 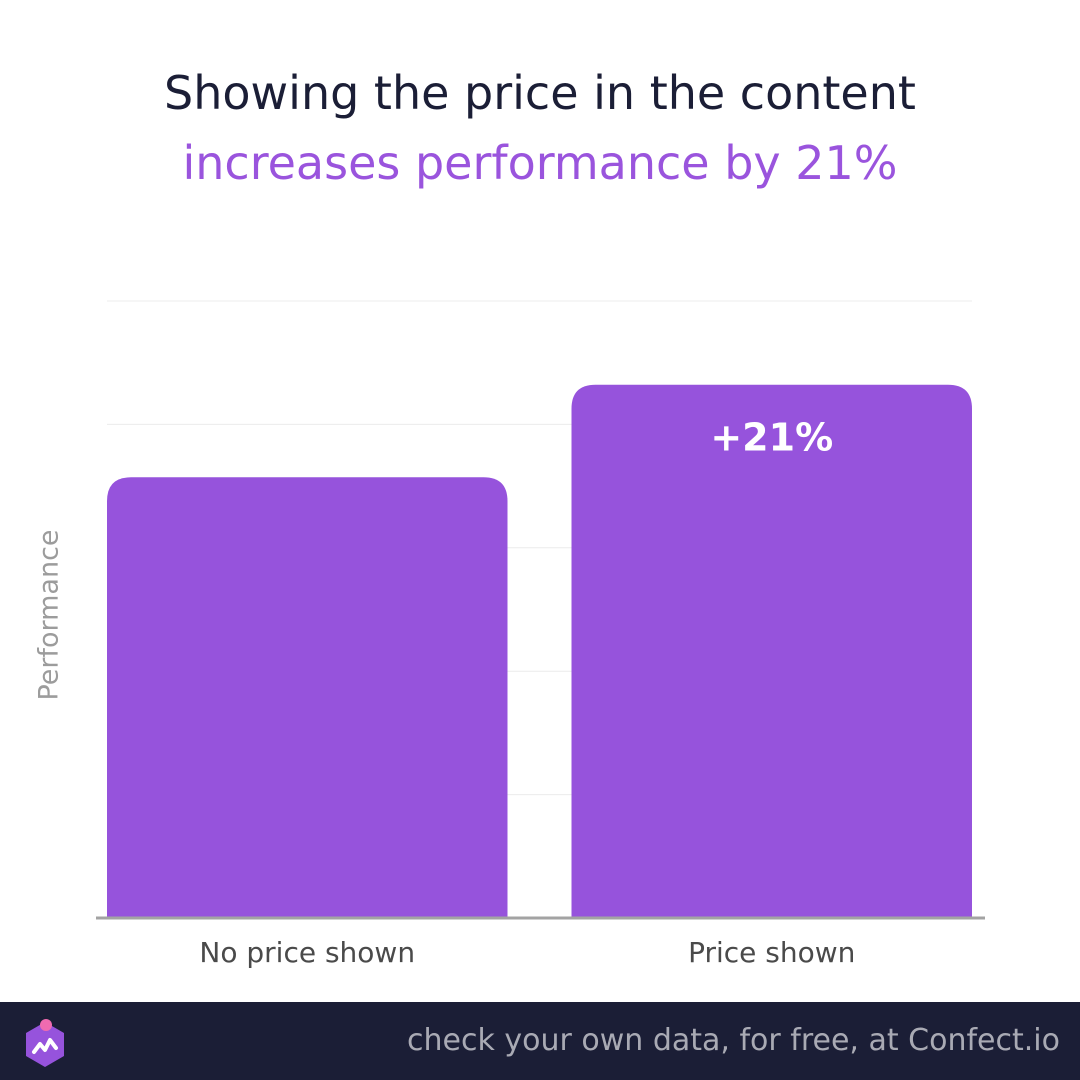 I want to click on title-line-2: increases performance by 21%, so click(x=540, y=163).